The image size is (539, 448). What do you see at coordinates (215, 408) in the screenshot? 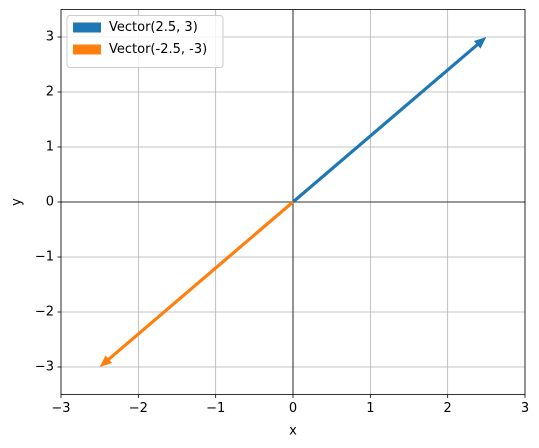
I see `x-tick-label: −1` at bounding box center [215, 408].